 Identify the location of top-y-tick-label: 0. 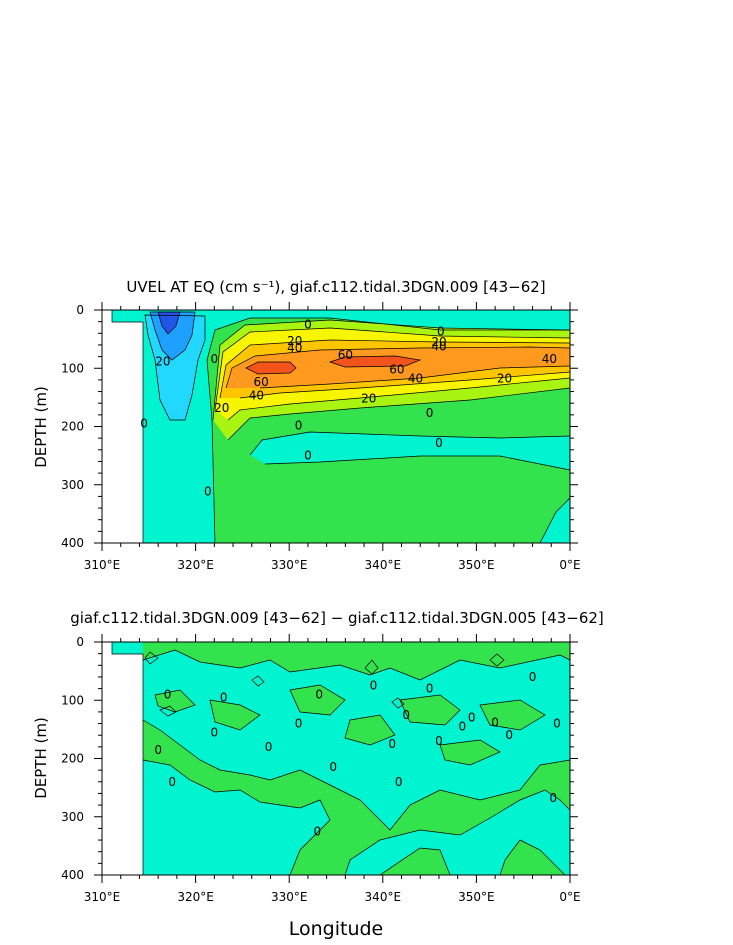
(80, 310).